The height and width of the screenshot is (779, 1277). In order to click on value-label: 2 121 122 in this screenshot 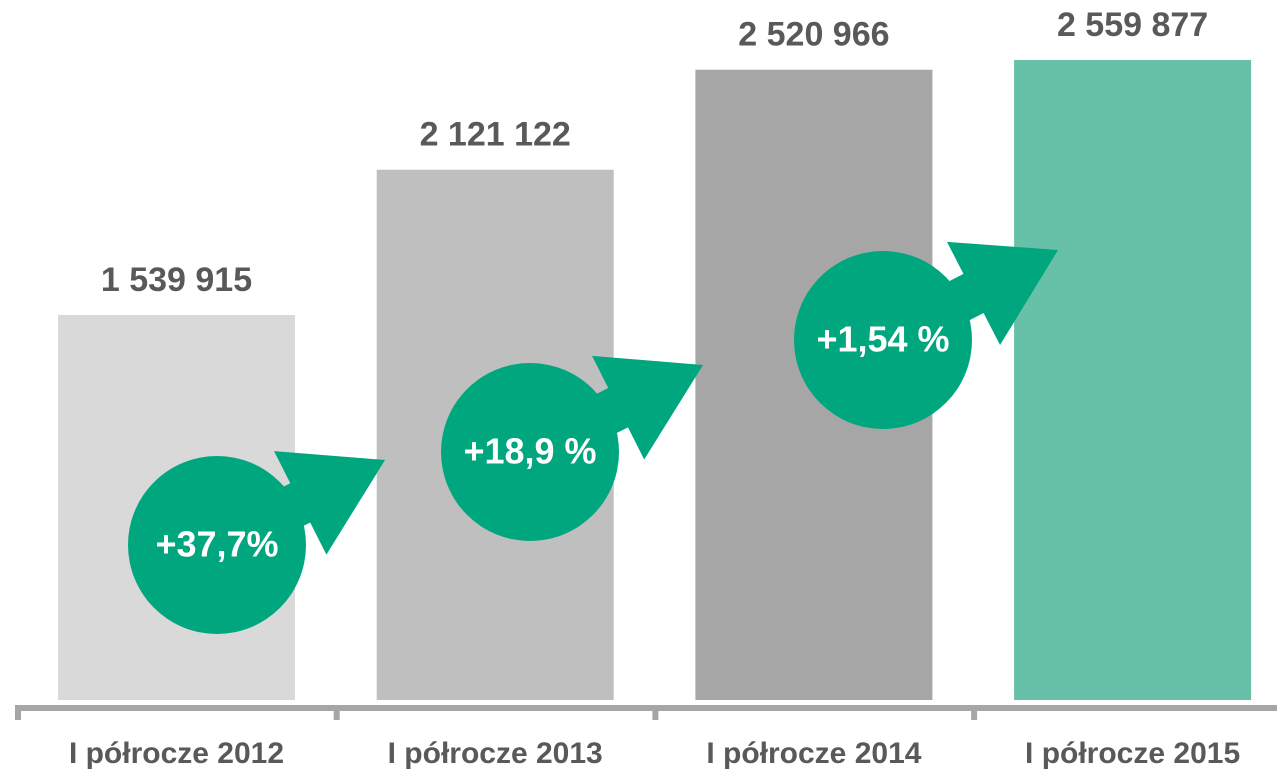, I will do `click(495, 135)`.